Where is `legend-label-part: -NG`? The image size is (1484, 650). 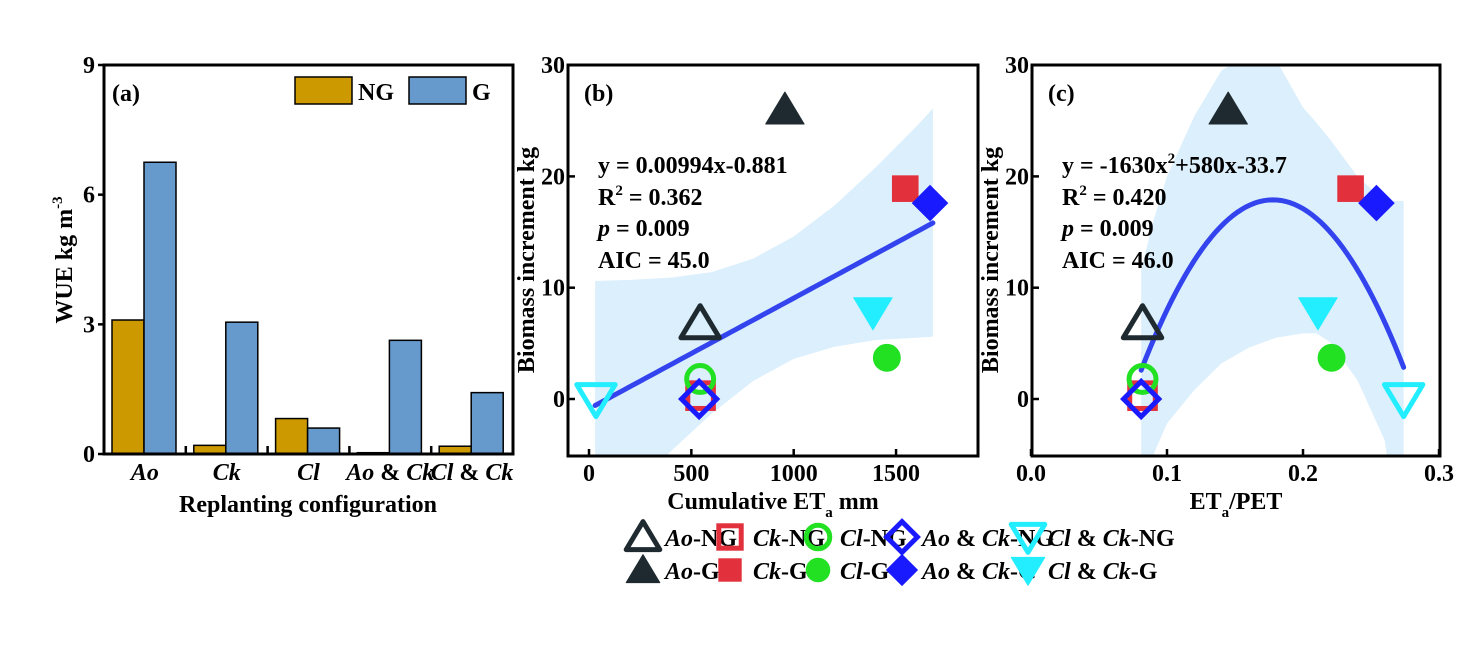
legend-label-part: -NG is located at coordinates (1153, 539).